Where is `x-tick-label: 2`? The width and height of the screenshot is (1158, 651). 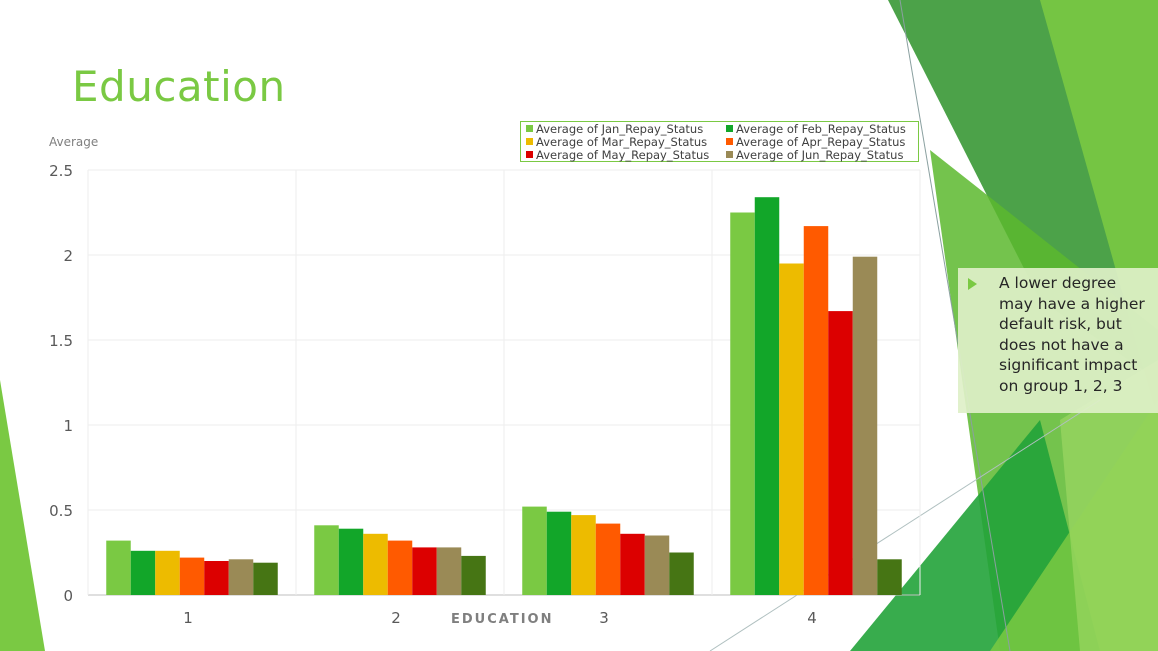
x-tick-label: 2 is located at coordinates (396, 618).